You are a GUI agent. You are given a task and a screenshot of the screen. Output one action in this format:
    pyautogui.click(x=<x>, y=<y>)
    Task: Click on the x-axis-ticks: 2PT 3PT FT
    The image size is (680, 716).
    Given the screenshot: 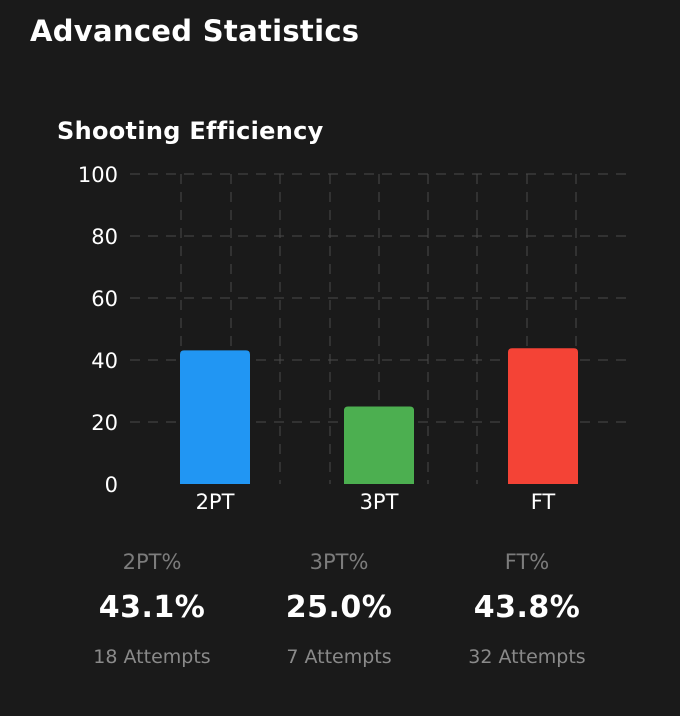 What is the action you would take?
    pyautogui.click(x=376, y=502)
    